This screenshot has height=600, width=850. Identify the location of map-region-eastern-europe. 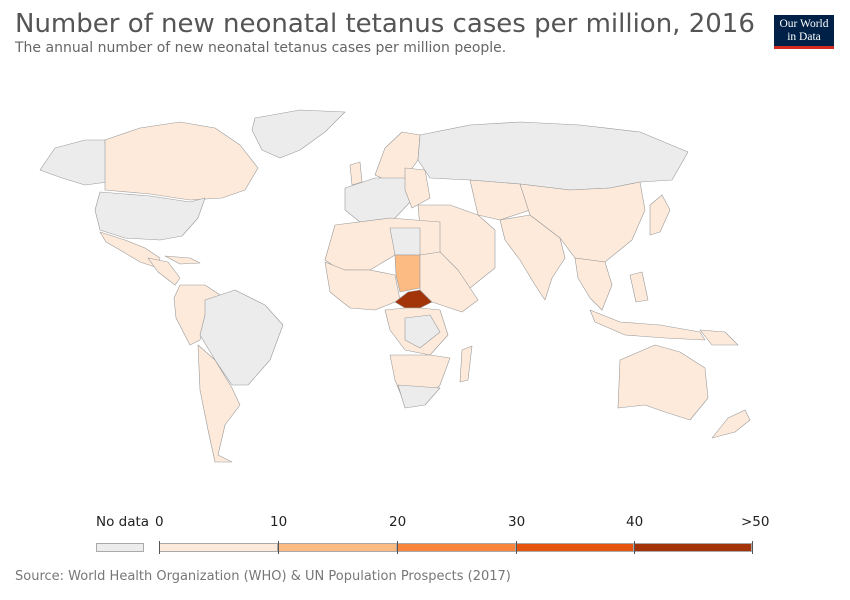
(417, 188).